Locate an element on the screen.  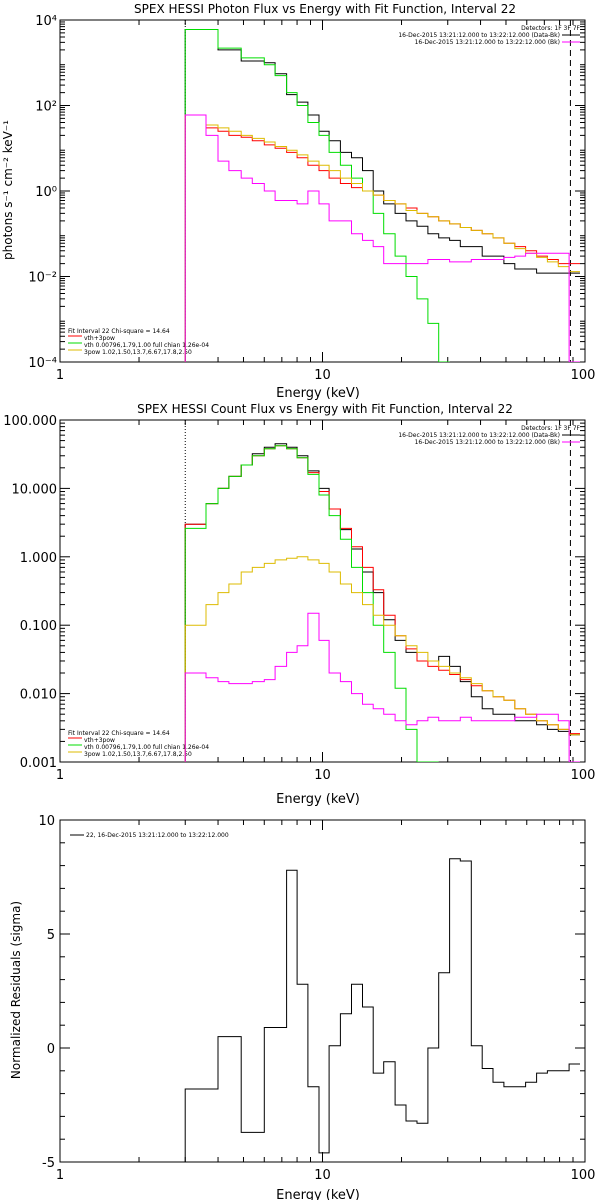
photon-x-tick-label: 100 is located at coordinates (583, 375).